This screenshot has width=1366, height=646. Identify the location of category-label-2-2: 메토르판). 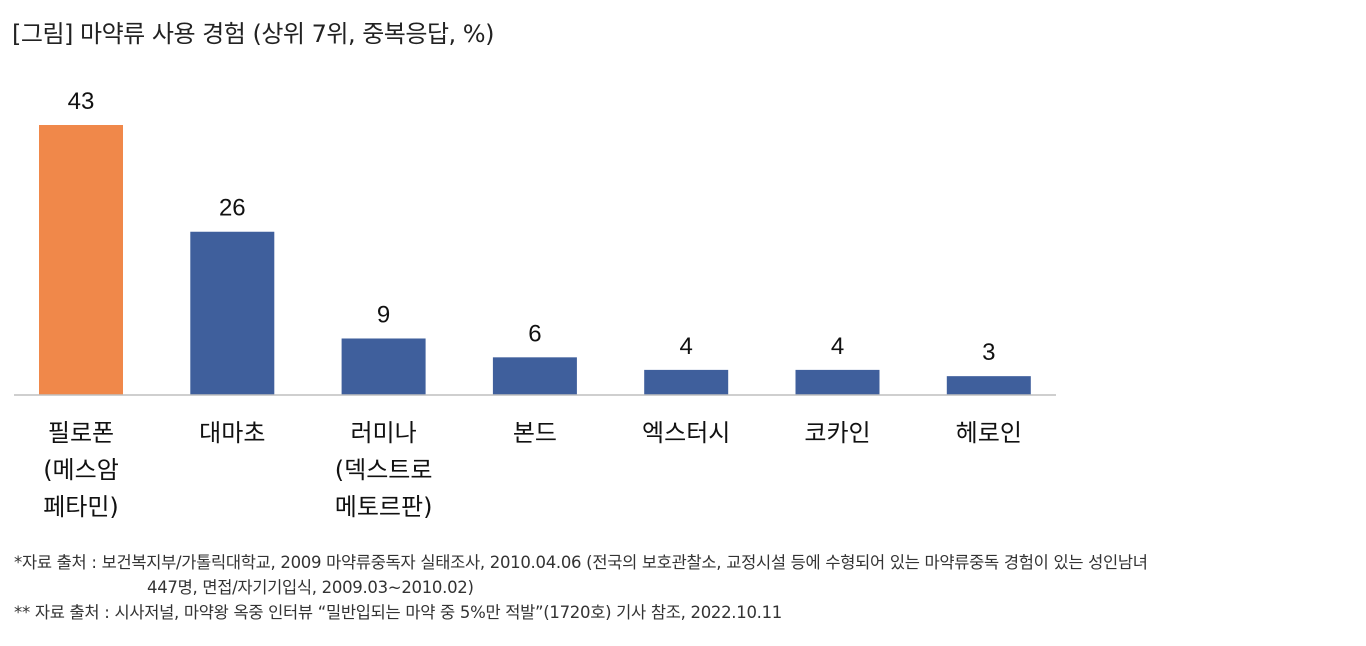
(384, 507).